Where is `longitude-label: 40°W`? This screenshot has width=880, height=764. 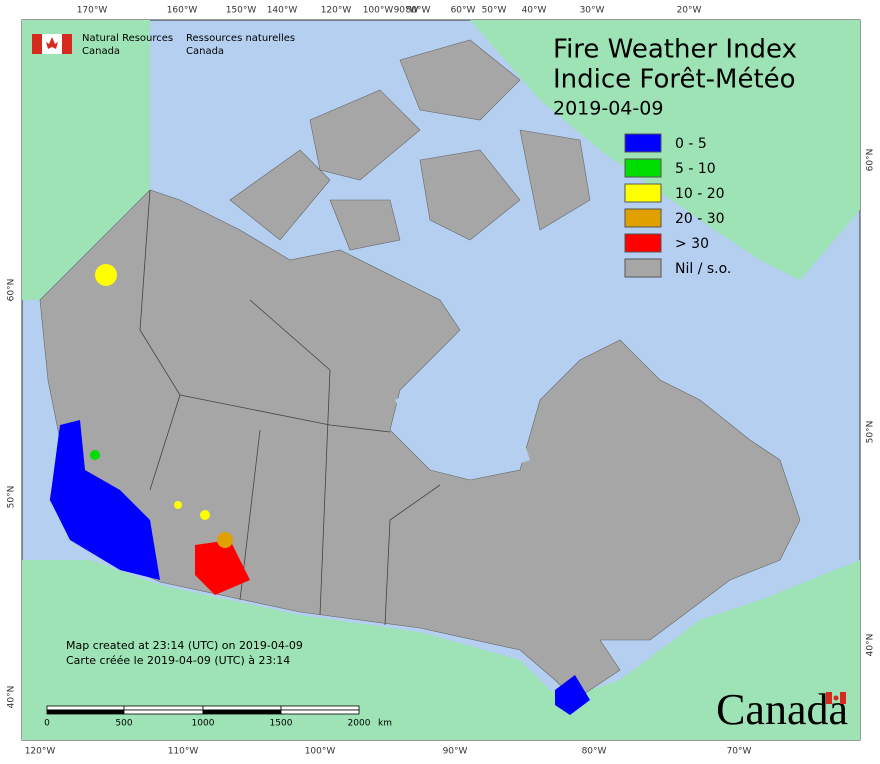
longitude-label: 40°W is located at coordinates (534, 11).